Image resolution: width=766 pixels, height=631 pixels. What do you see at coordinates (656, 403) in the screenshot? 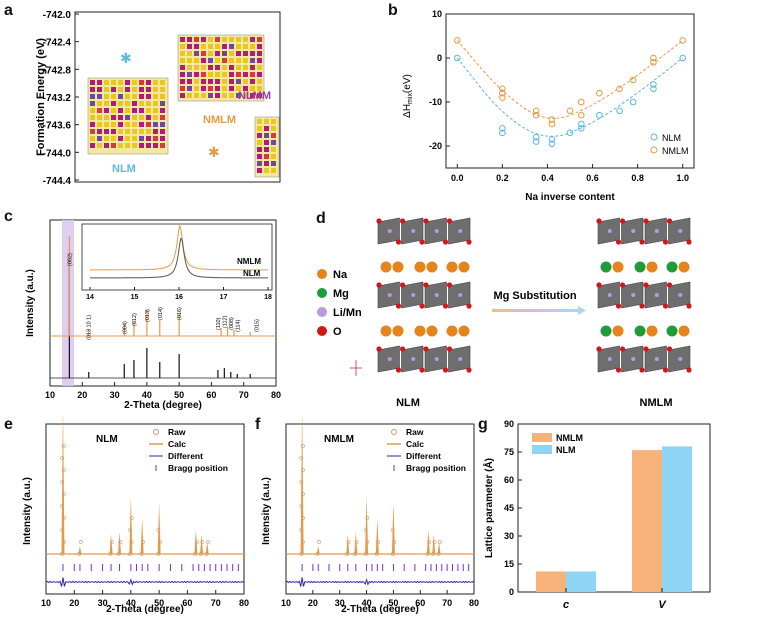
I see `nmlm-structure-label: NMLM` at bounding box center [656, 403].